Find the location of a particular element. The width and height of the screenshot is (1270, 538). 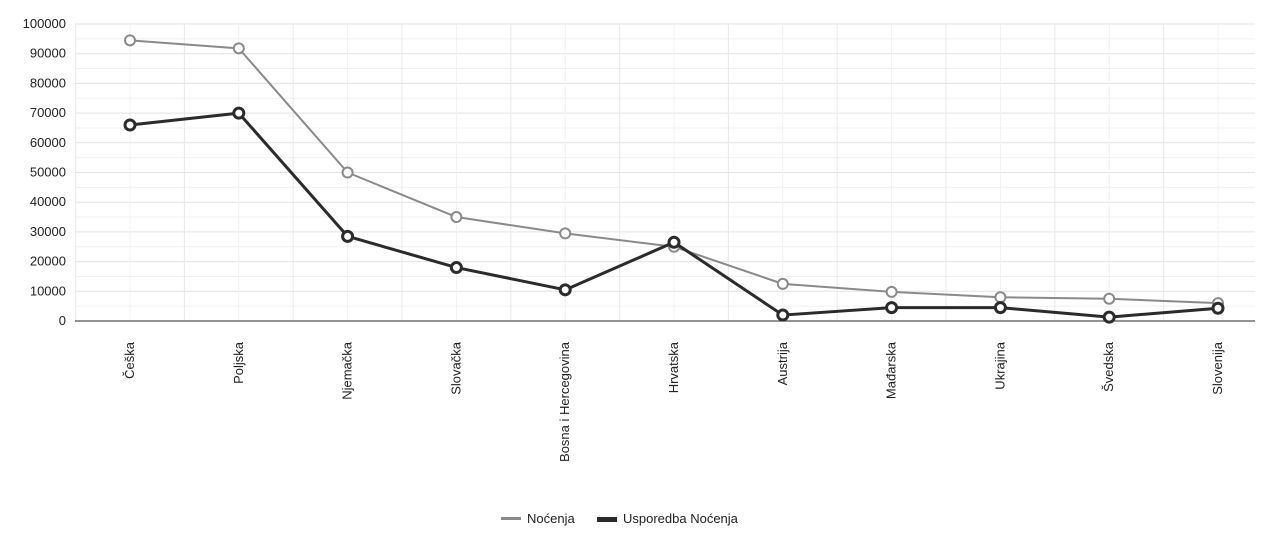

y-tick-label: 0 is located at coordinates (62, 320).